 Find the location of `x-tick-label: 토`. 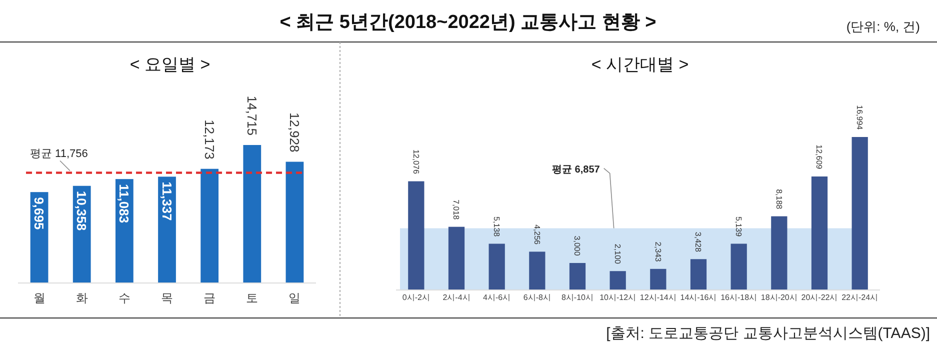

x-tick-label: 토 is located at coordinates (252, 298).